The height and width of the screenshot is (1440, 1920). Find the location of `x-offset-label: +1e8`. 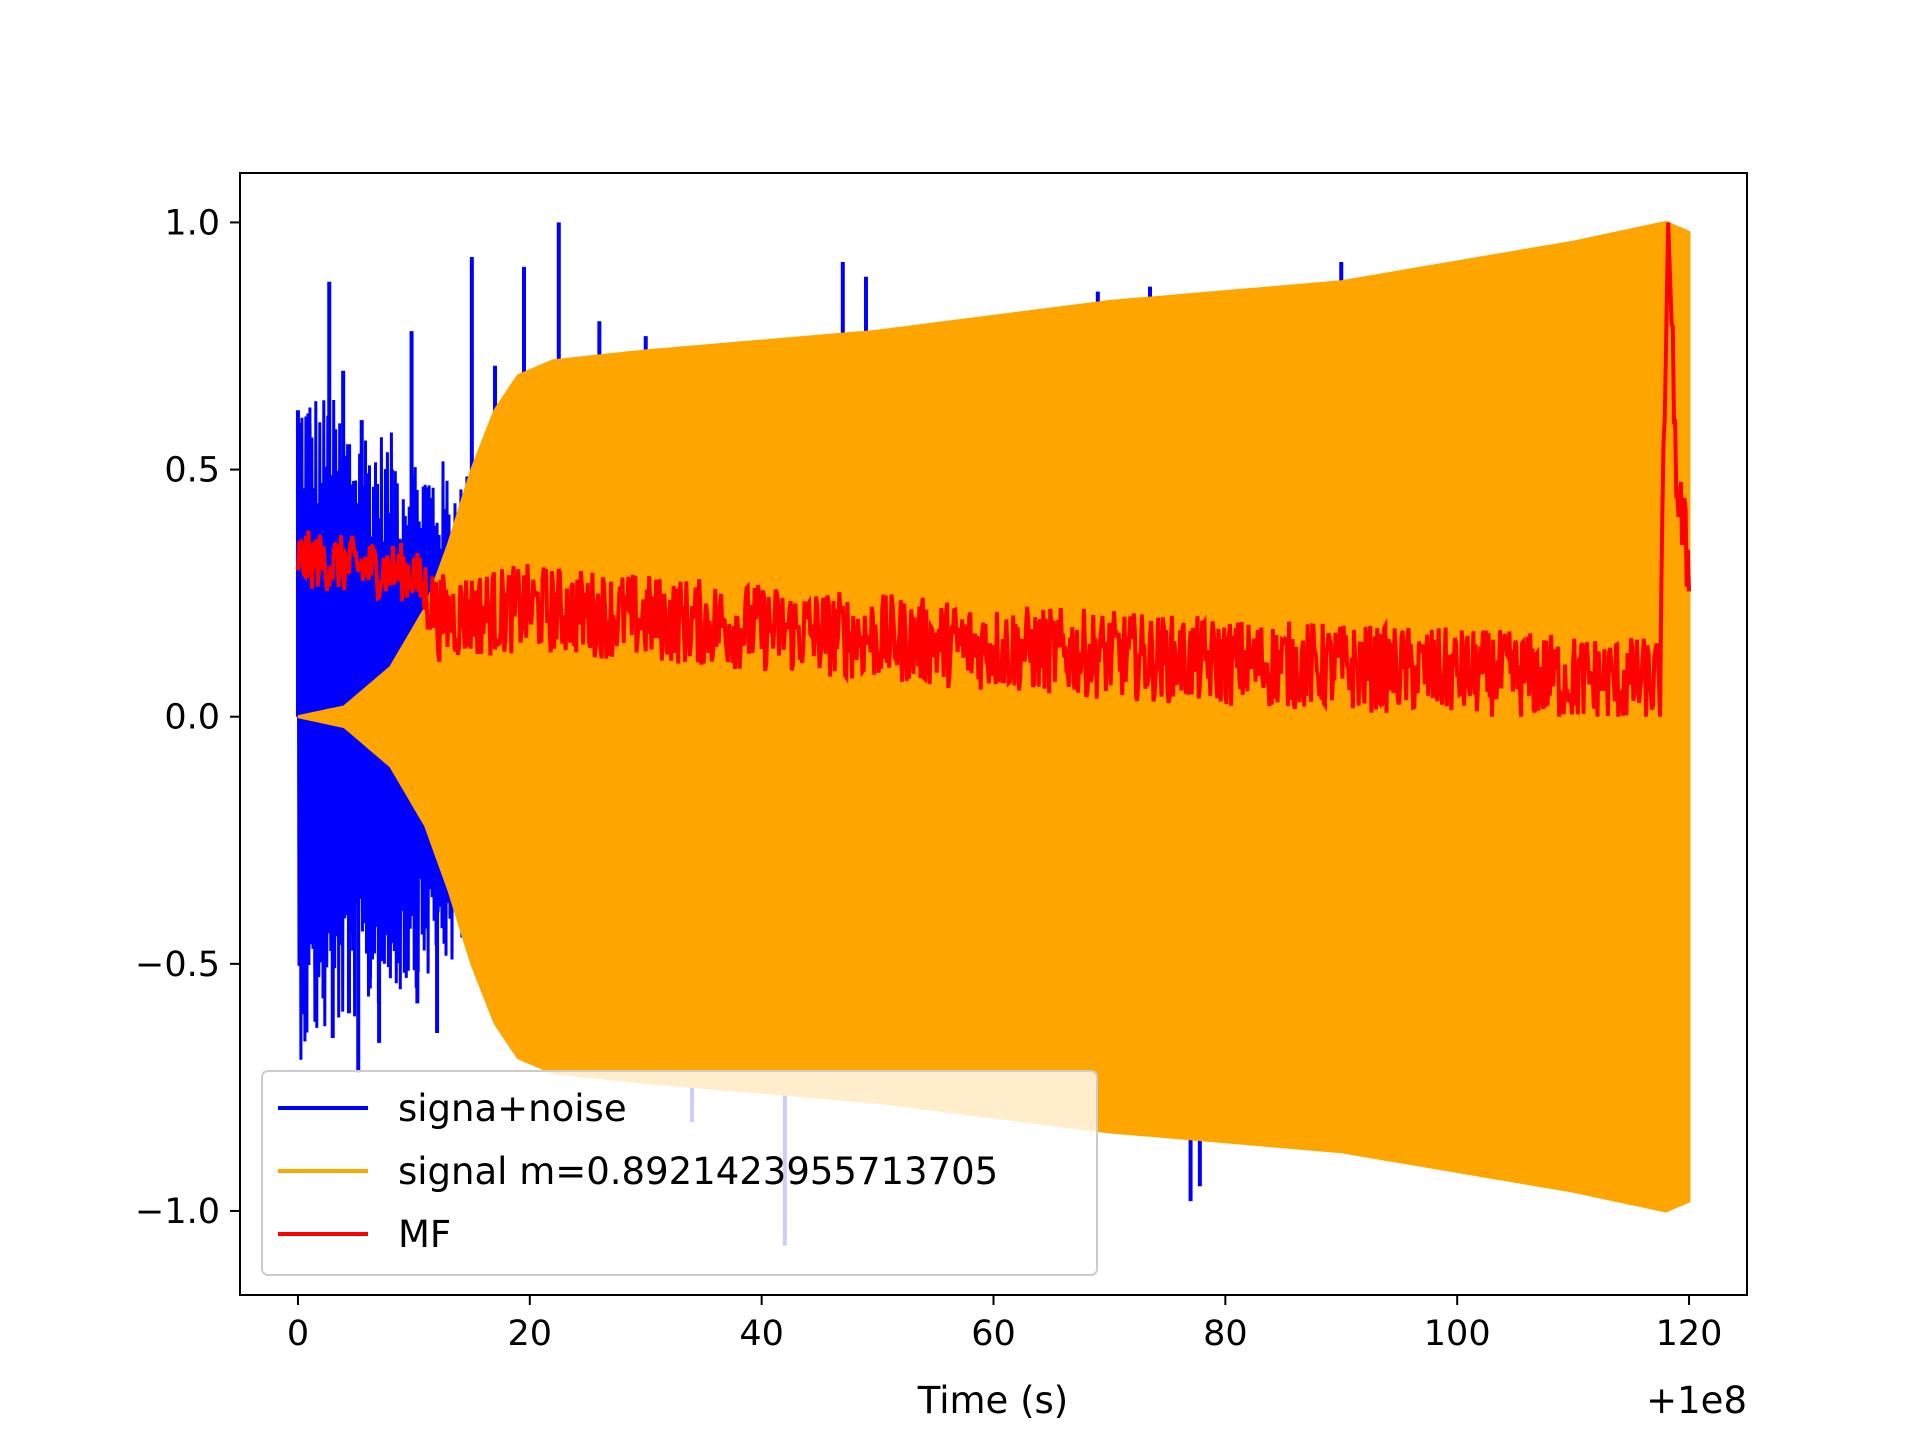

x-offset-label: +1e8 is located at coordinates (1696, 1400).